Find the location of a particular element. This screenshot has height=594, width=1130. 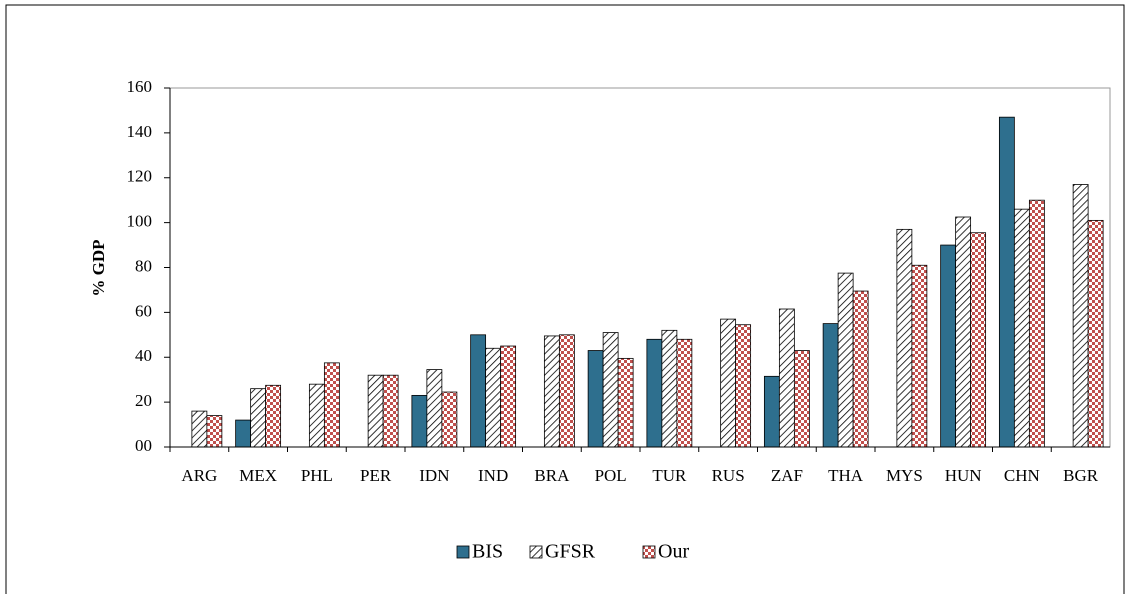

x-tick-label: IDN is located at coordinates (434, 475).